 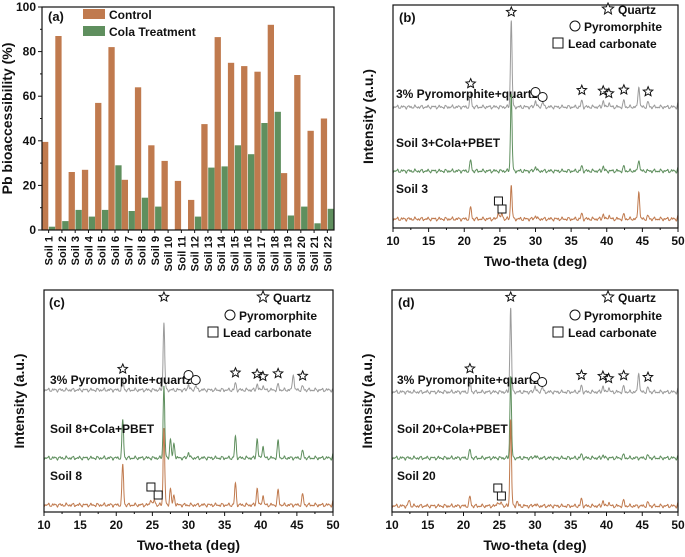 What do you see at coordinates (678, 525) in the screenshot?
I see `x-tick-label: 50` at bounding box center [678, 525].